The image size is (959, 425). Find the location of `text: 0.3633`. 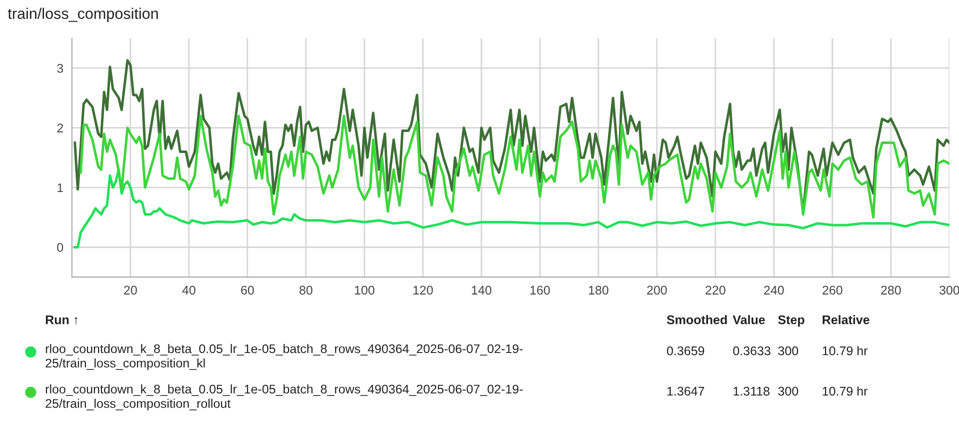

text: 0.3633 is located at coordinates (751, 351).